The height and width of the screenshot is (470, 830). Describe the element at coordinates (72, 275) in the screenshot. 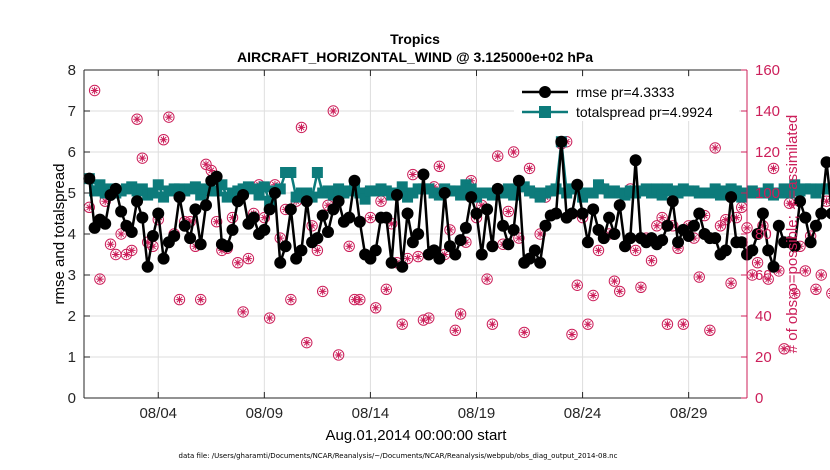

I see `y-tick-label-left: 3` at that location.